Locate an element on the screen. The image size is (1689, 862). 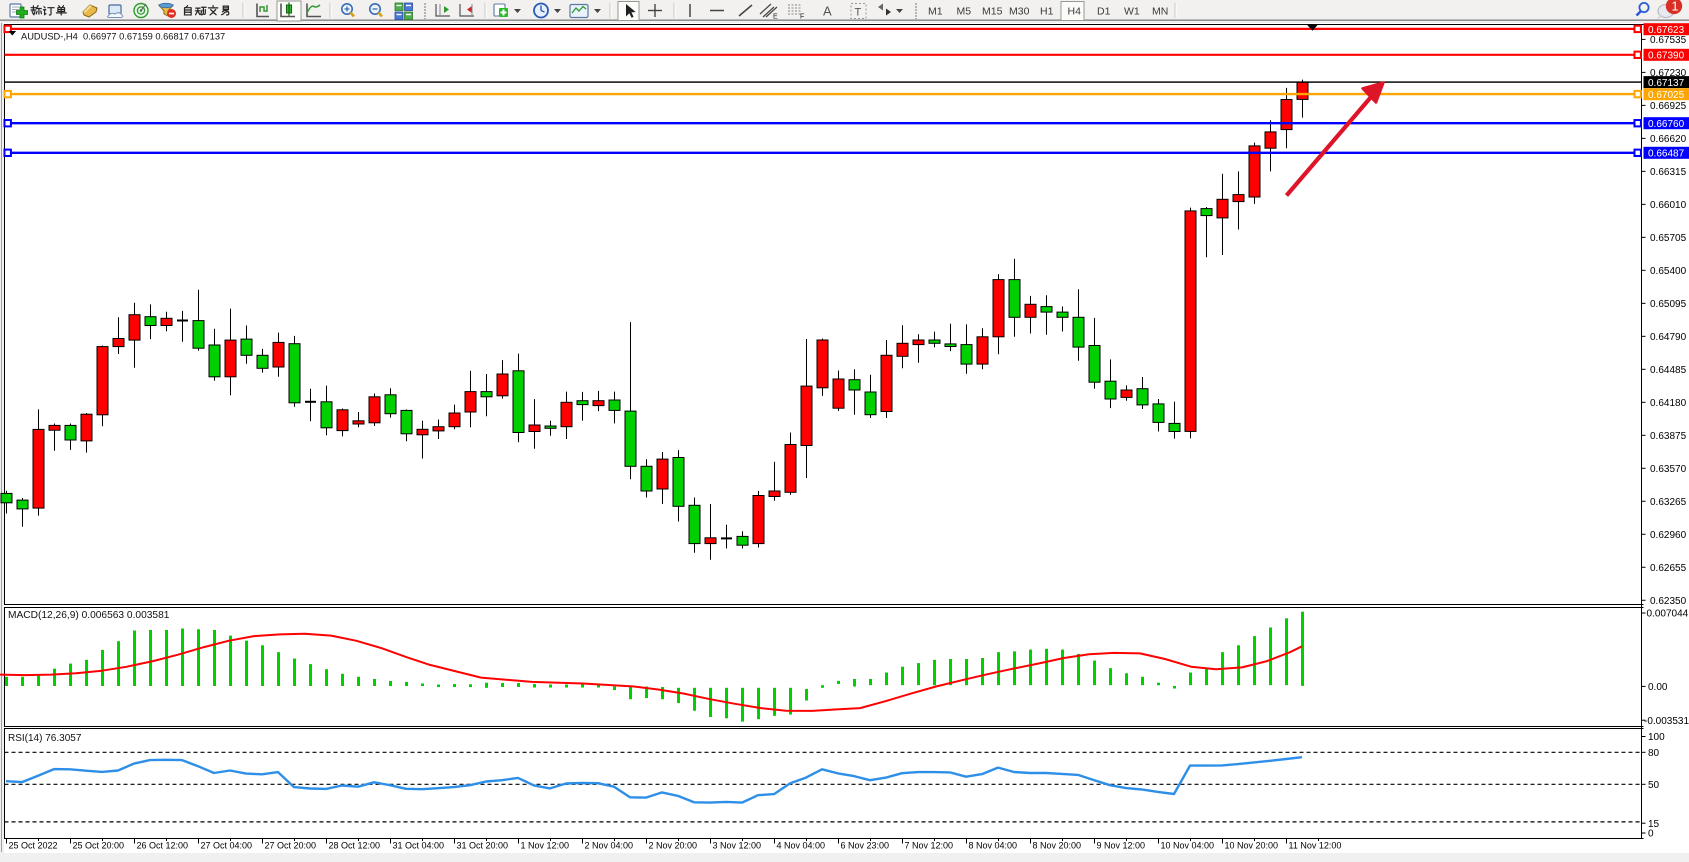
svg-text: 7 Nov 12:00 is located at coordinates (929, 846).